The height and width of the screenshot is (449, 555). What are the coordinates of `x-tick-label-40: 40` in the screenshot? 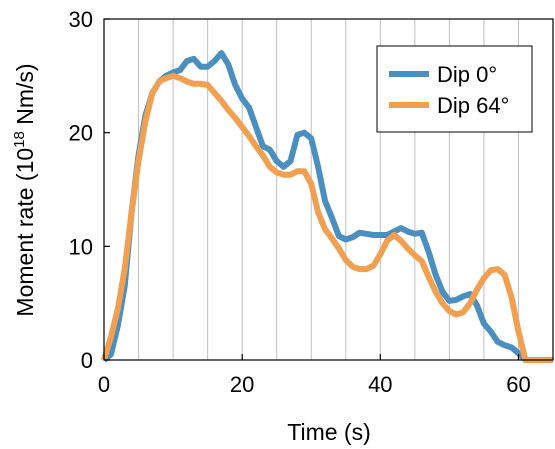 It's located at (380, 384).